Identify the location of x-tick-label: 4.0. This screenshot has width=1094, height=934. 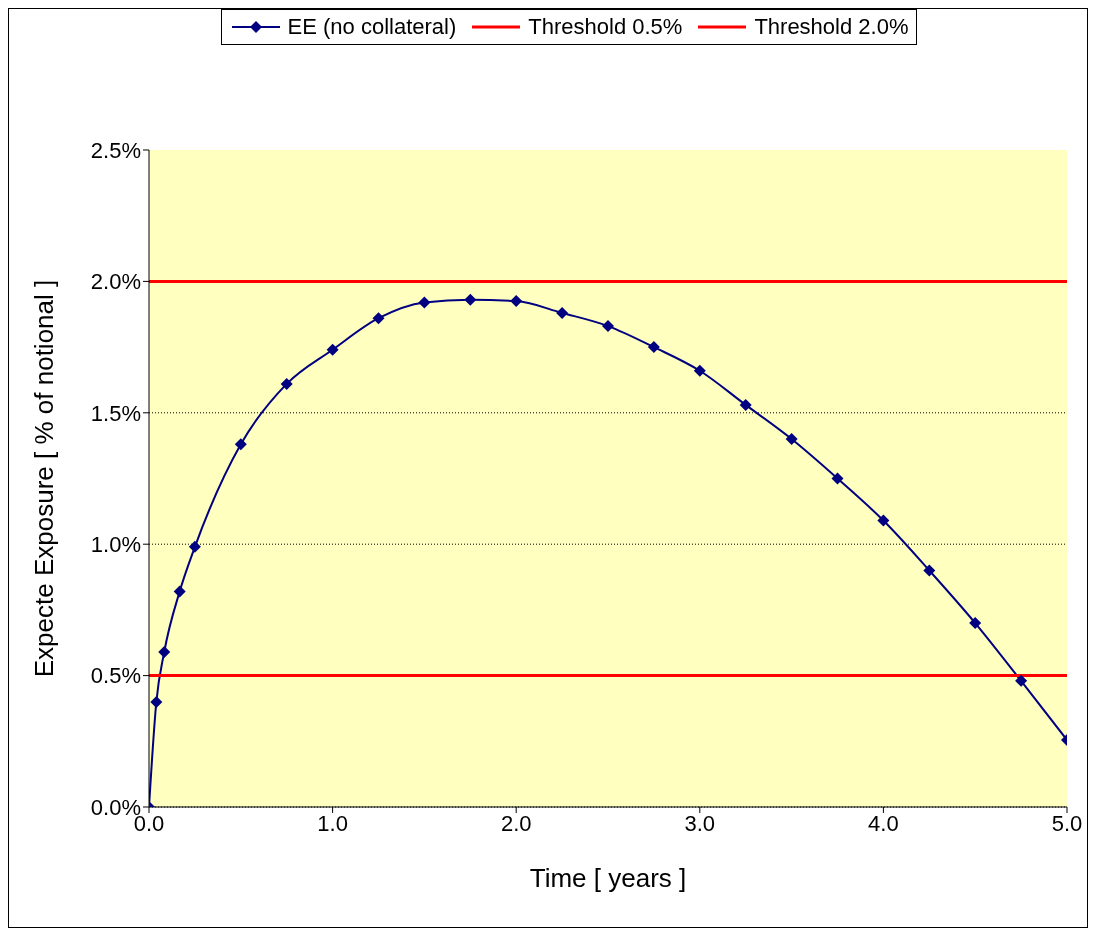
(883, 823).